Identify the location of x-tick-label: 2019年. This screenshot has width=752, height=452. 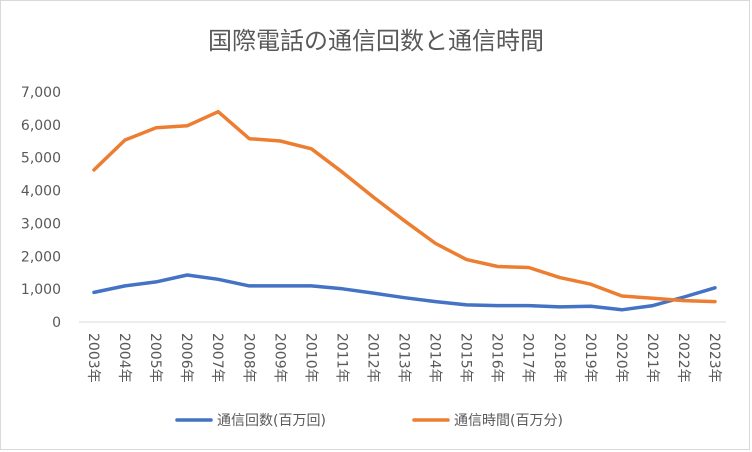
(590, 358).